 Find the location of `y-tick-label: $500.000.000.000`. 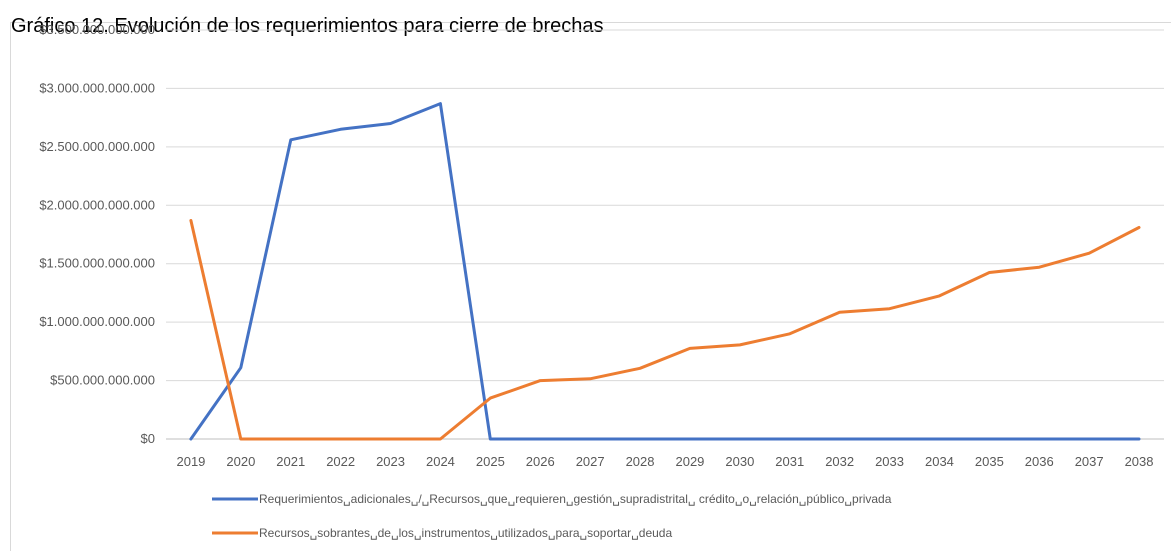

y-tick-label: $500.000.000.000 is located at coordinates (102, 380).